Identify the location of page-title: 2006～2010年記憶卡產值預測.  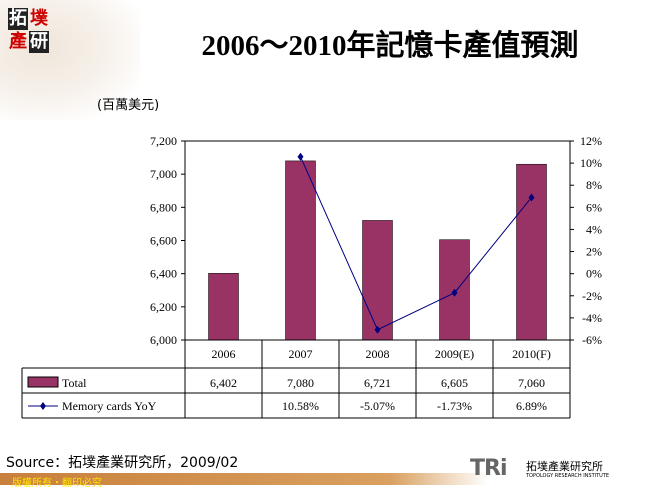
(390, 46).